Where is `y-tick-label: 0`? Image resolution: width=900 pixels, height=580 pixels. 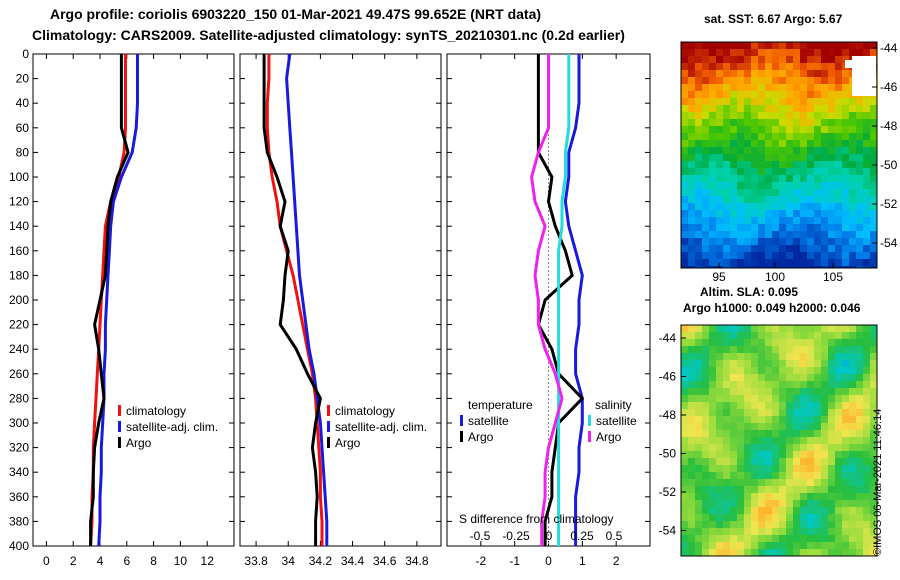 y-tick-label: 0 is located at coordinates (25, 54).